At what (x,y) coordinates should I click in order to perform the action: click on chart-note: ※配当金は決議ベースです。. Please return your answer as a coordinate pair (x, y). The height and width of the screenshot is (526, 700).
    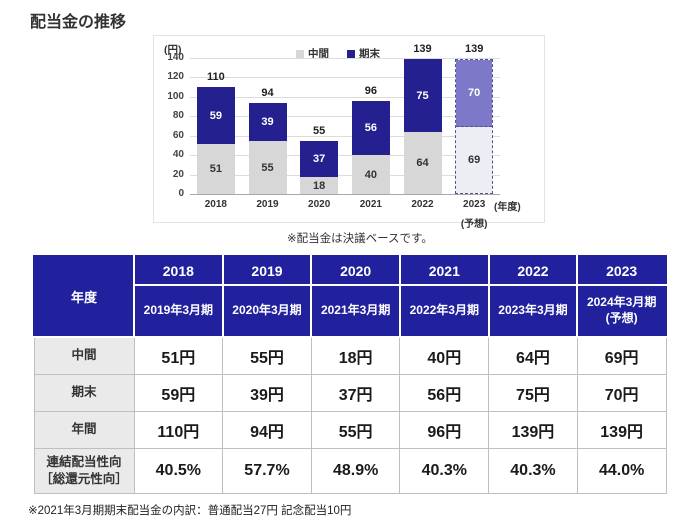
    Looking at the image, I should click on (360, 239).